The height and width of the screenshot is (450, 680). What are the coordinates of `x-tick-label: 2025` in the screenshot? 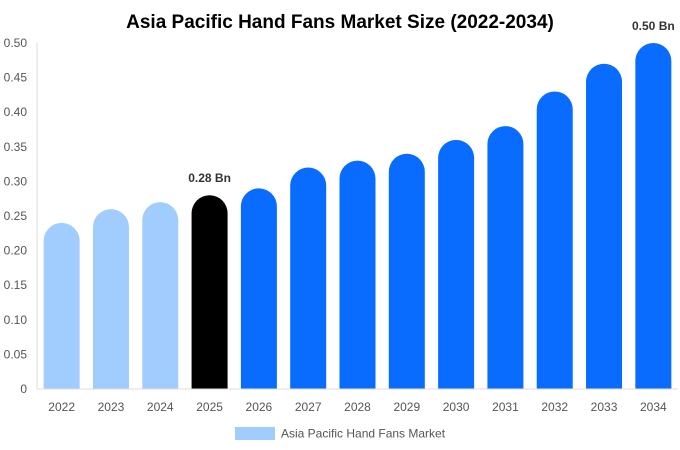 It's located at (209, 407).